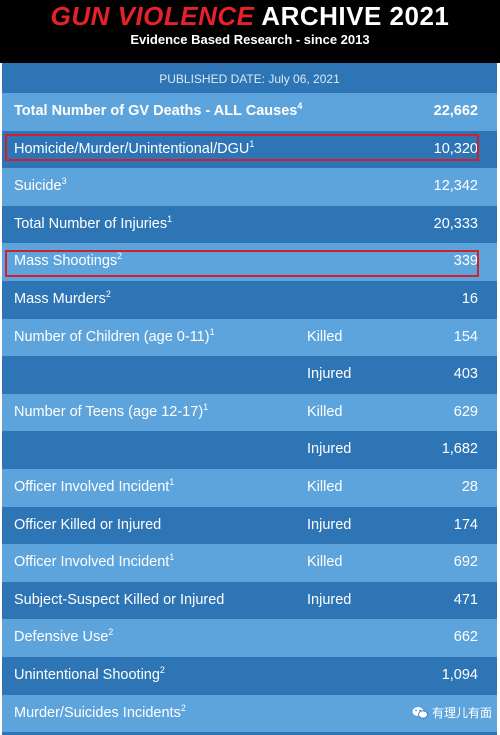 This screenshot has width=500, height=735. Describe the element at coordinates (249, 337) in the screenshot. I see `table-row: Number of Children (age 0-11)1 Killed 154` at that location.